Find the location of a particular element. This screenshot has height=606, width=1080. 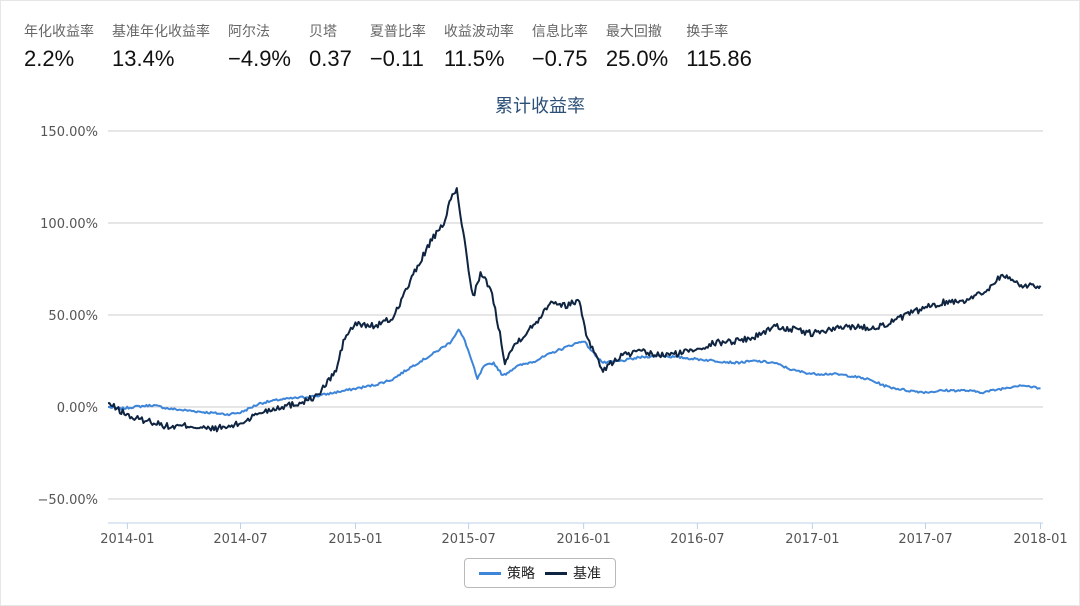

legend-item-benchmark: 基准 is located at coordinates (573, 573).